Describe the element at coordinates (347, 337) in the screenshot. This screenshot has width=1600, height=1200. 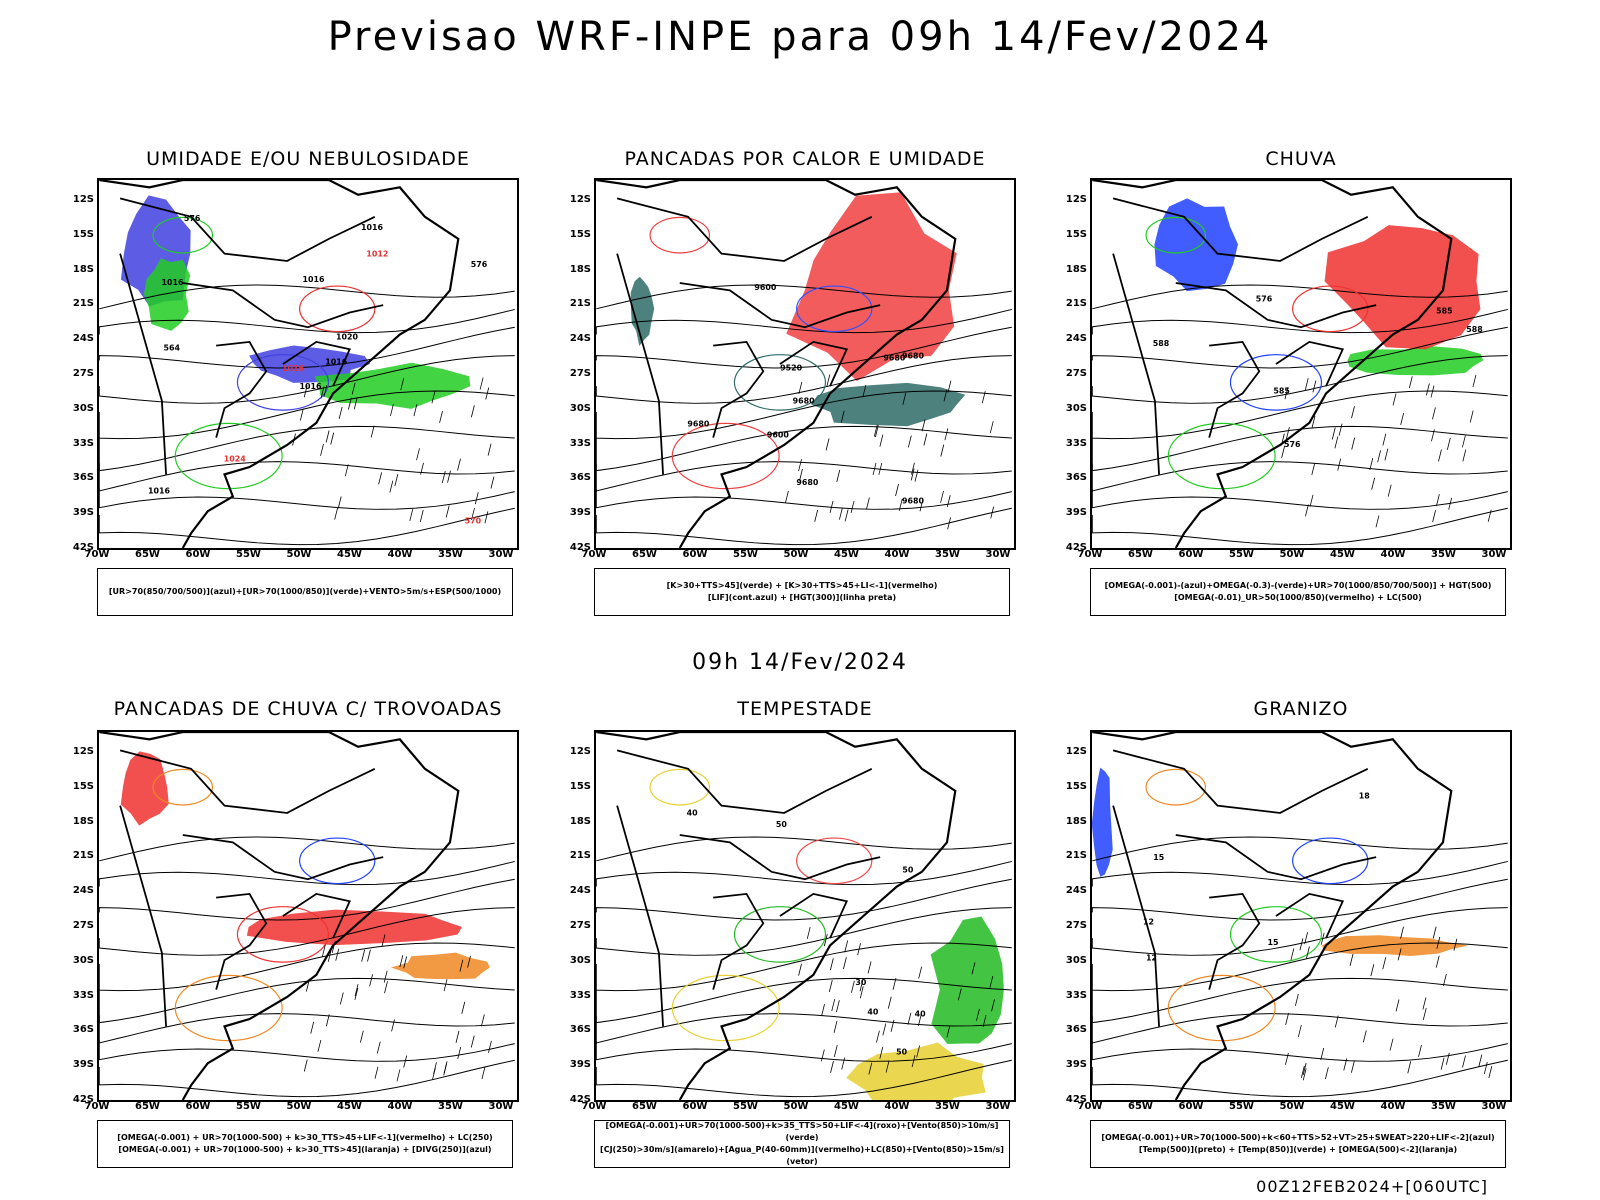
I see `contour-label: 1020` at that location.